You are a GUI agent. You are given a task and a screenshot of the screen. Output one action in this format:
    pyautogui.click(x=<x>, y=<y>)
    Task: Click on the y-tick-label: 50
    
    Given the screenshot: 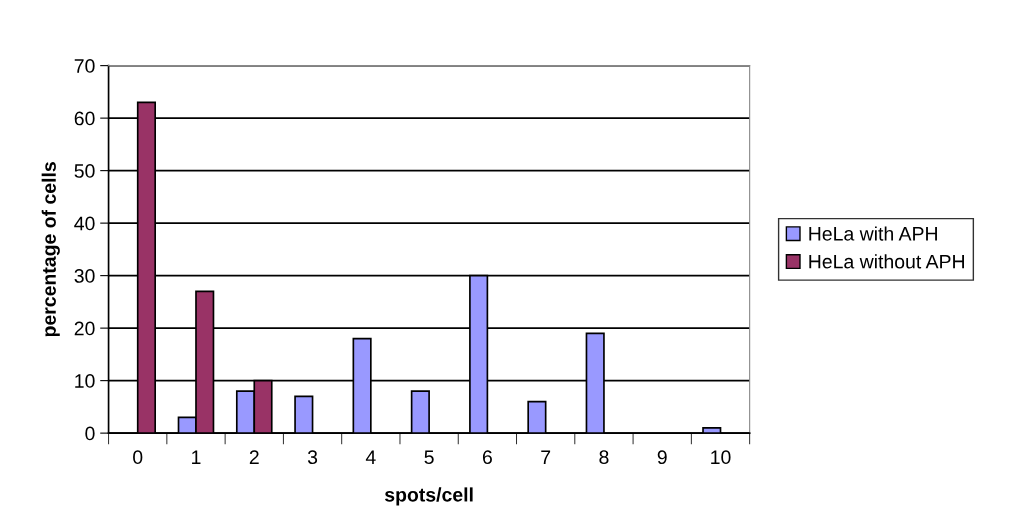 What is the action you would take?
    pyautogui.click(x=84, y=171)
    